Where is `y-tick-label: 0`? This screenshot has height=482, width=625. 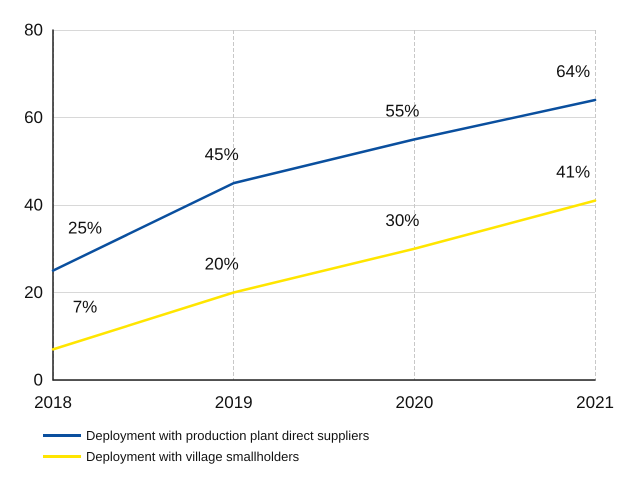
y-tick-label: 0 is located at coordinates (38, 380).